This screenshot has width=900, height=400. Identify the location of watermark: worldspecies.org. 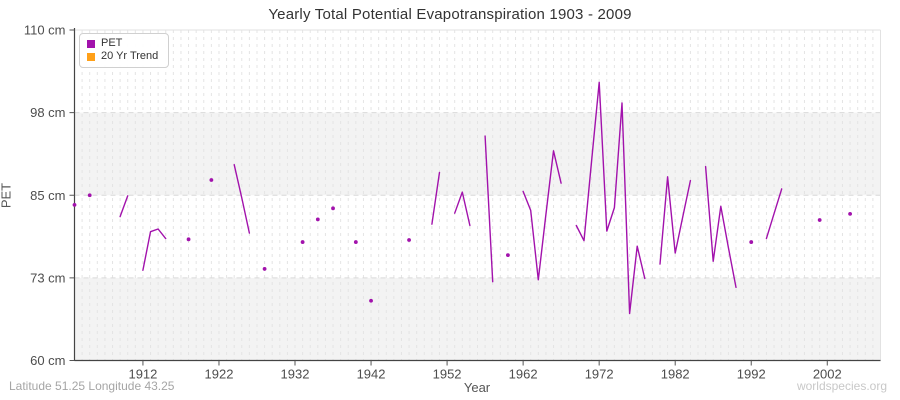
(841, 386).